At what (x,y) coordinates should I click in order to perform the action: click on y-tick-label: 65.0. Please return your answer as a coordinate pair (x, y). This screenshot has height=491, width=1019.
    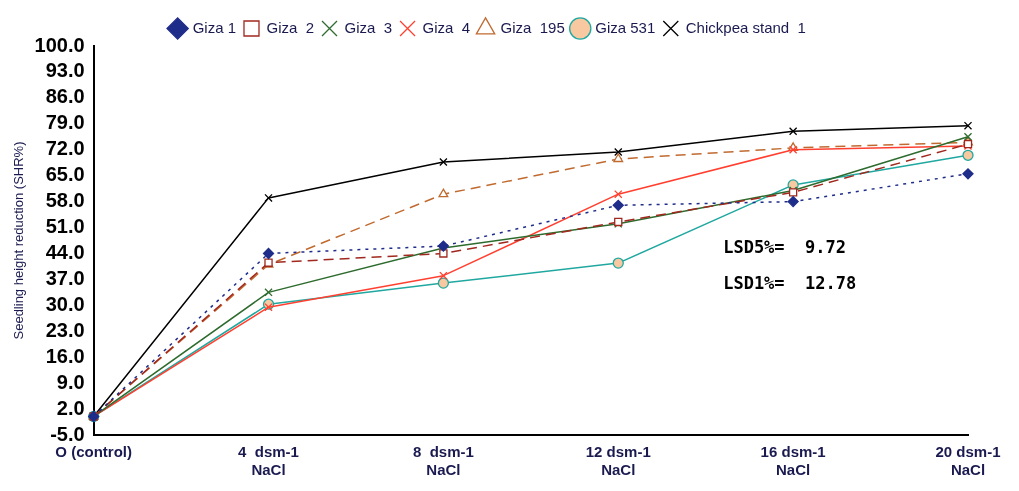
    Looking at the image, I should click on (65, 174).